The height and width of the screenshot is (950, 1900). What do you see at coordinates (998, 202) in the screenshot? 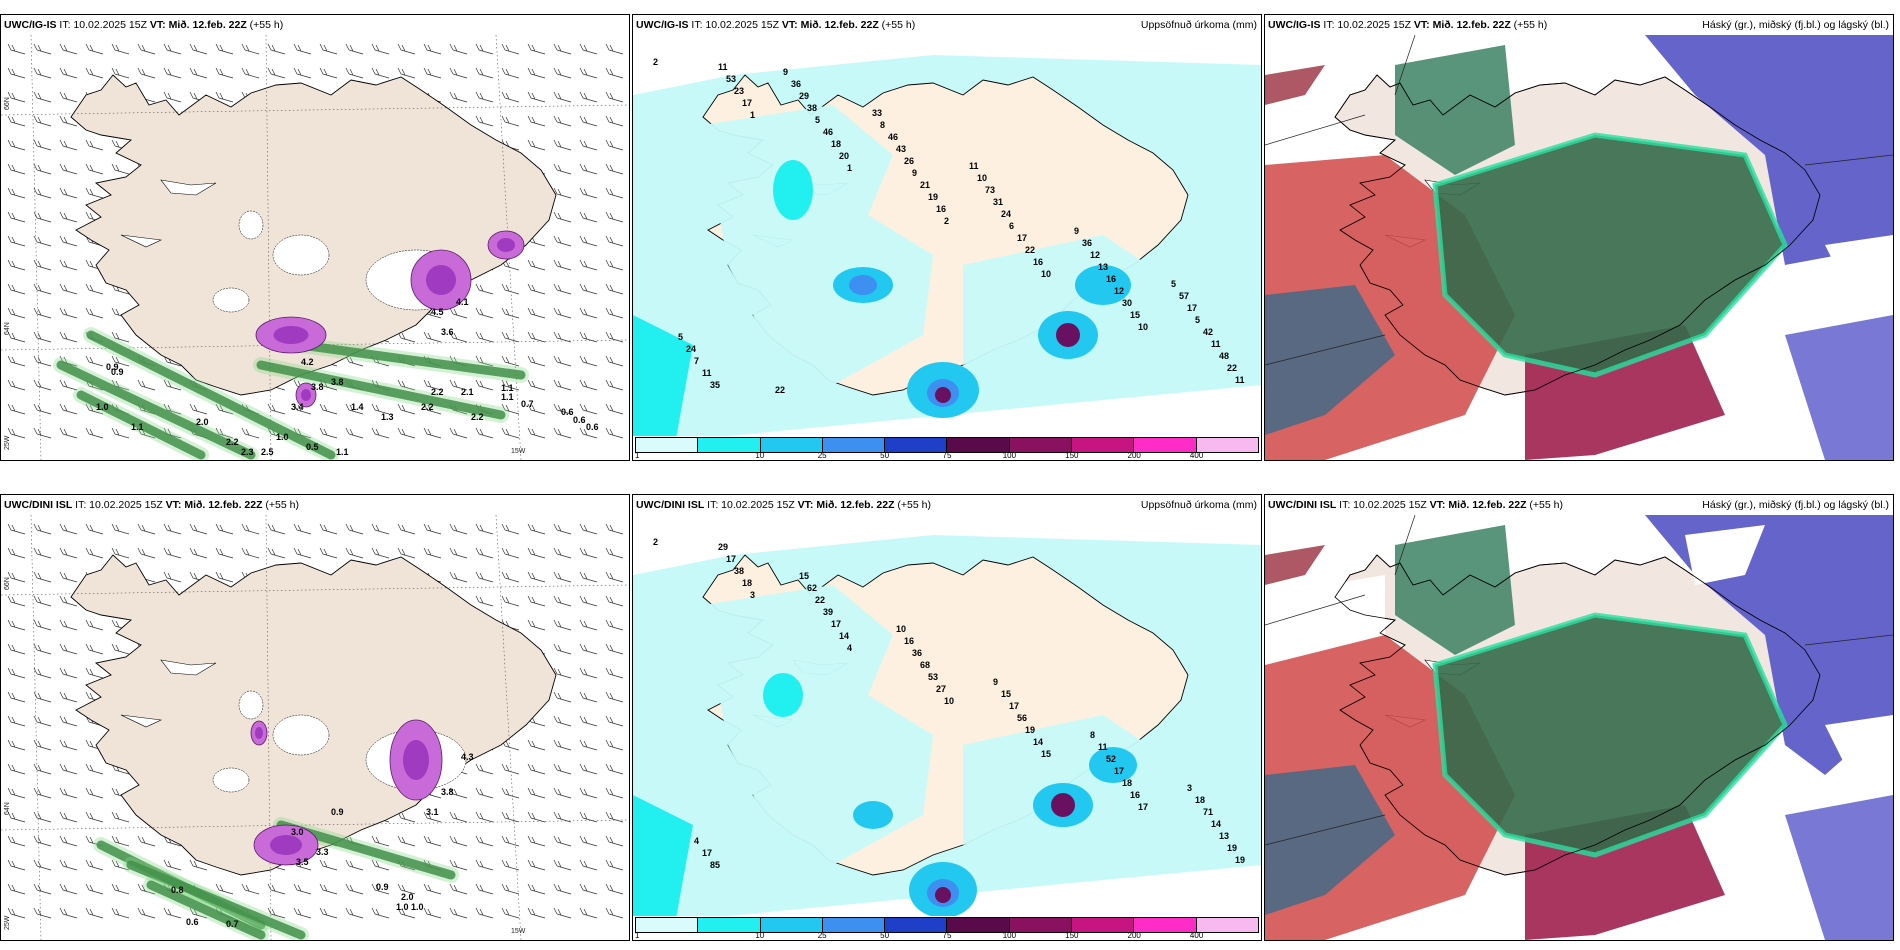
I see `precip-value: 31` at bounding box center [998, 202].